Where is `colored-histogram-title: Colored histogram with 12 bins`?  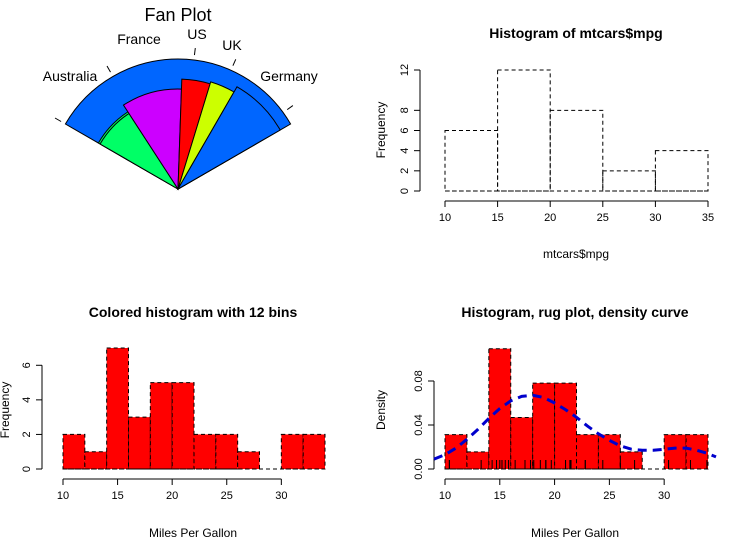 colored-histogram-title: Colored histogram with 12 bins is located at coordinates (193, 312).